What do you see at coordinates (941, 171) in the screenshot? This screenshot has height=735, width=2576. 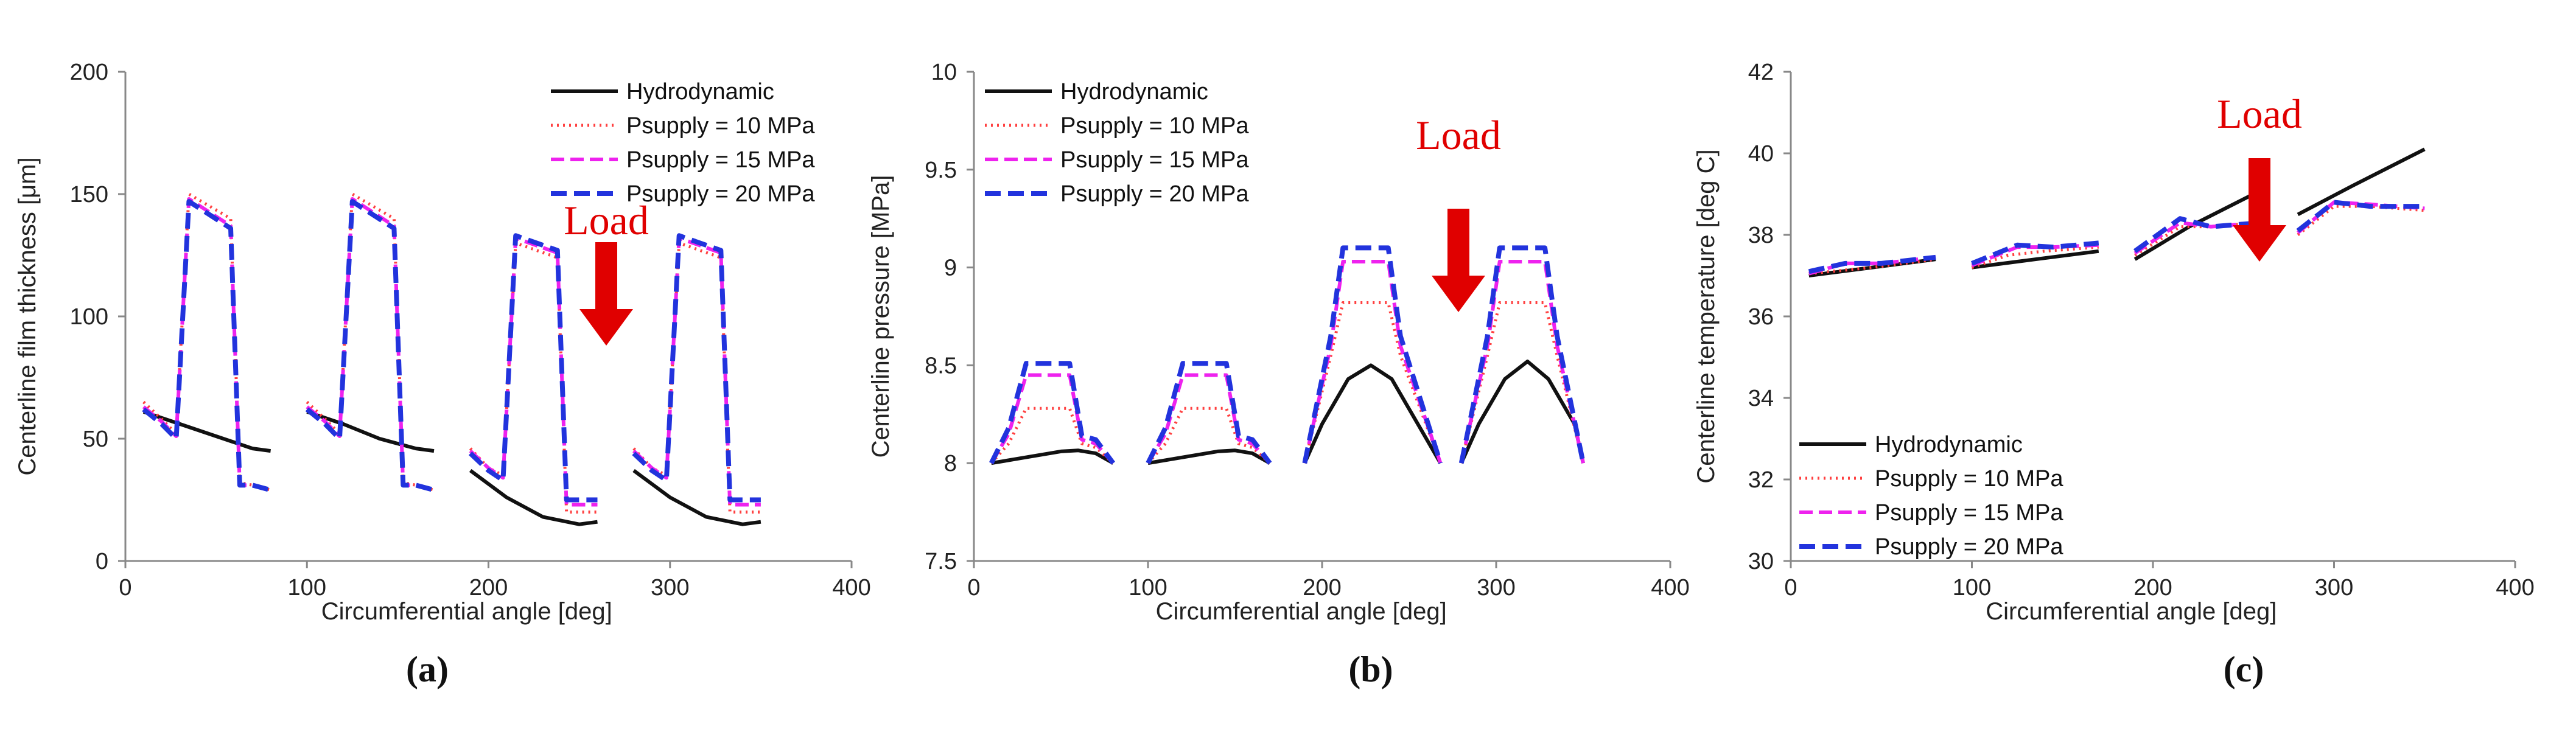 I see `y-tick-label: 9.5` at bounding box center [941, 171].